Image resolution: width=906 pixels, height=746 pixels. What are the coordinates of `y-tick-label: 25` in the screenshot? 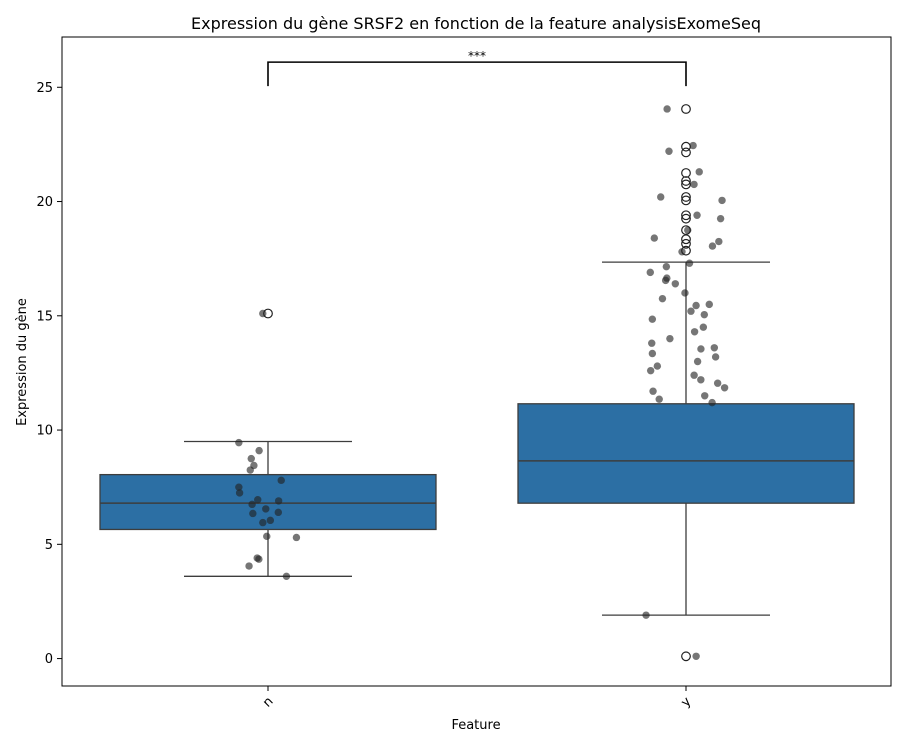 It's located at (44, 88).